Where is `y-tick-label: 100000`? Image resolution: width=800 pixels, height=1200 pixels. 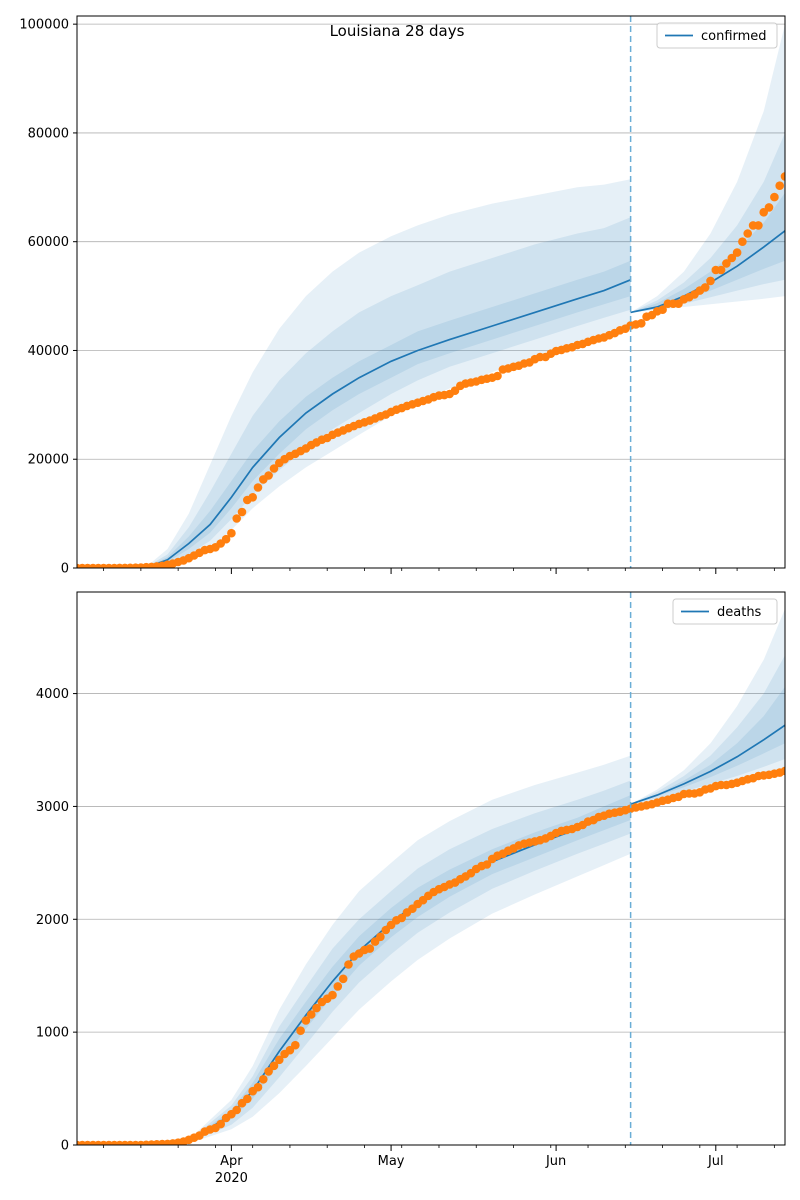
y-tick-label: 100000 is located at coordinates (44, 25).